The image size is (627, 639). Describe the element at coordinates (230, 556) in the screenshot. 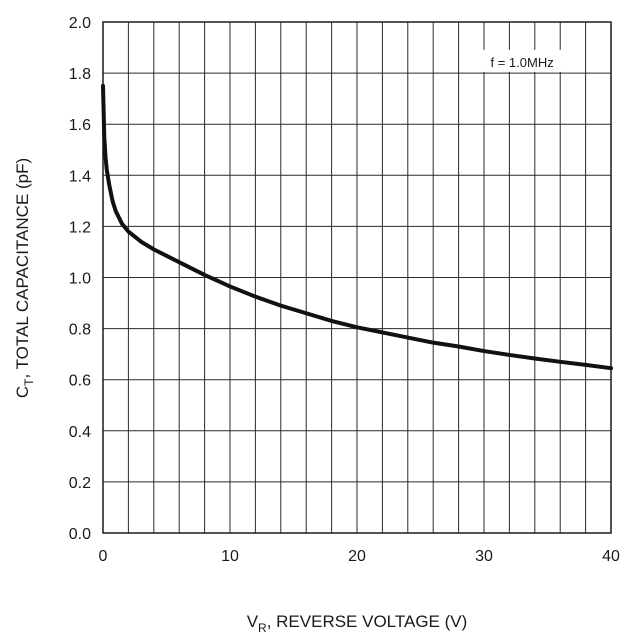

I see `x-tick-label: 10` at that location.